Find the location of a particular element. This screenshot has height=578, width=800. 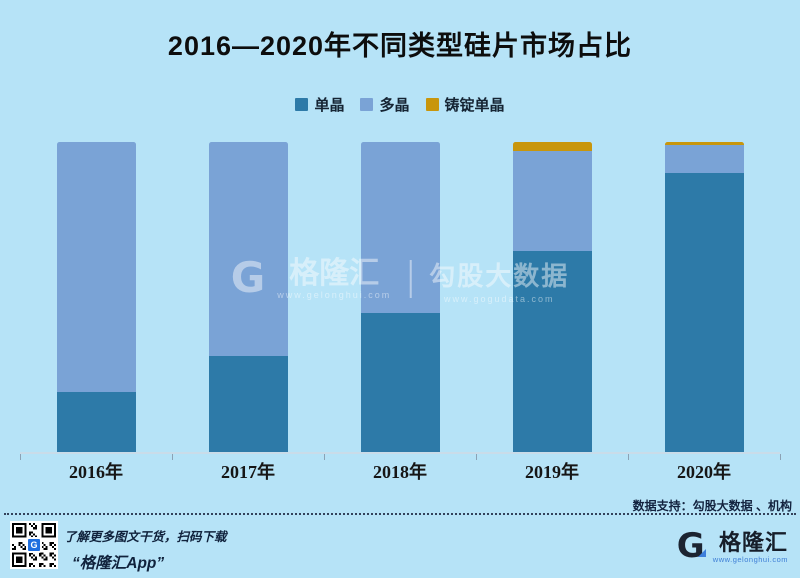

bar-column-2020年 is located at coordinates (704, 297).